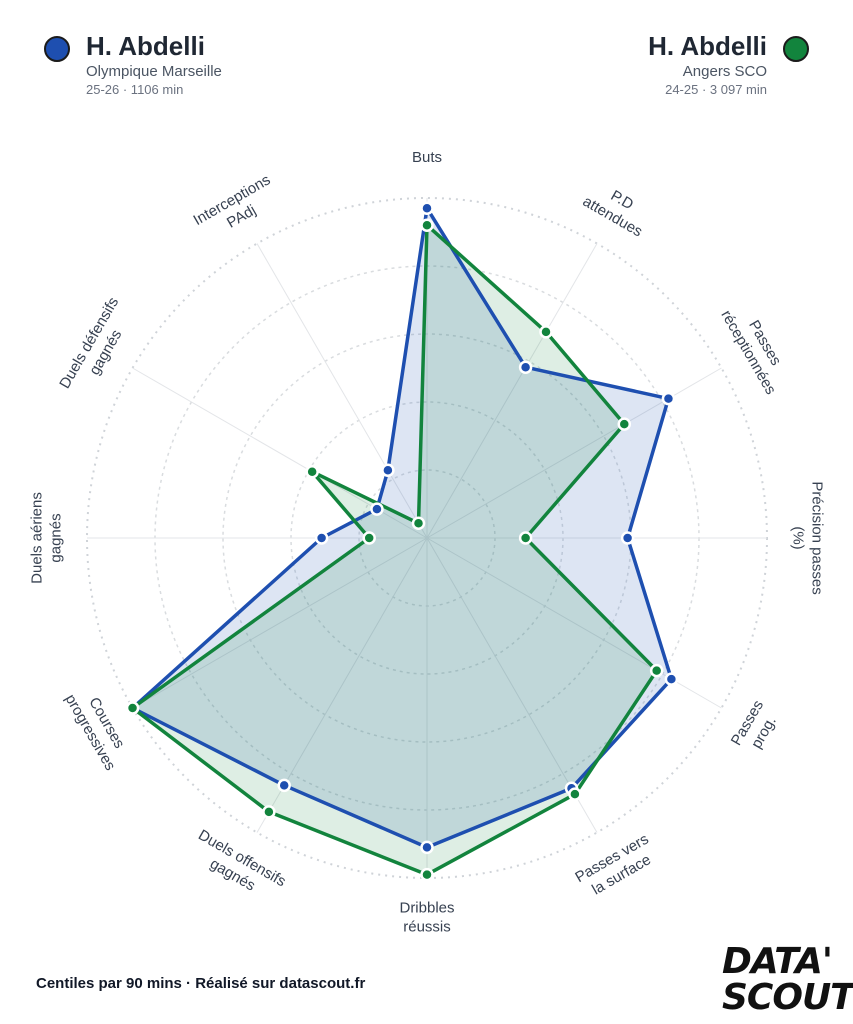  Describe the element at coordinates (46, 538) in the screenshot. I see `axis-label-9: Duels aériens gagnés` at that location.